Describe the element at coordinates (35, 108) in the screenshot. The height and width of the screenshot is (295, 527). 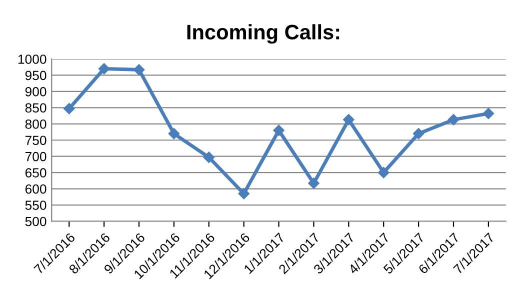
I see `y-tick-label: 850` at that location.